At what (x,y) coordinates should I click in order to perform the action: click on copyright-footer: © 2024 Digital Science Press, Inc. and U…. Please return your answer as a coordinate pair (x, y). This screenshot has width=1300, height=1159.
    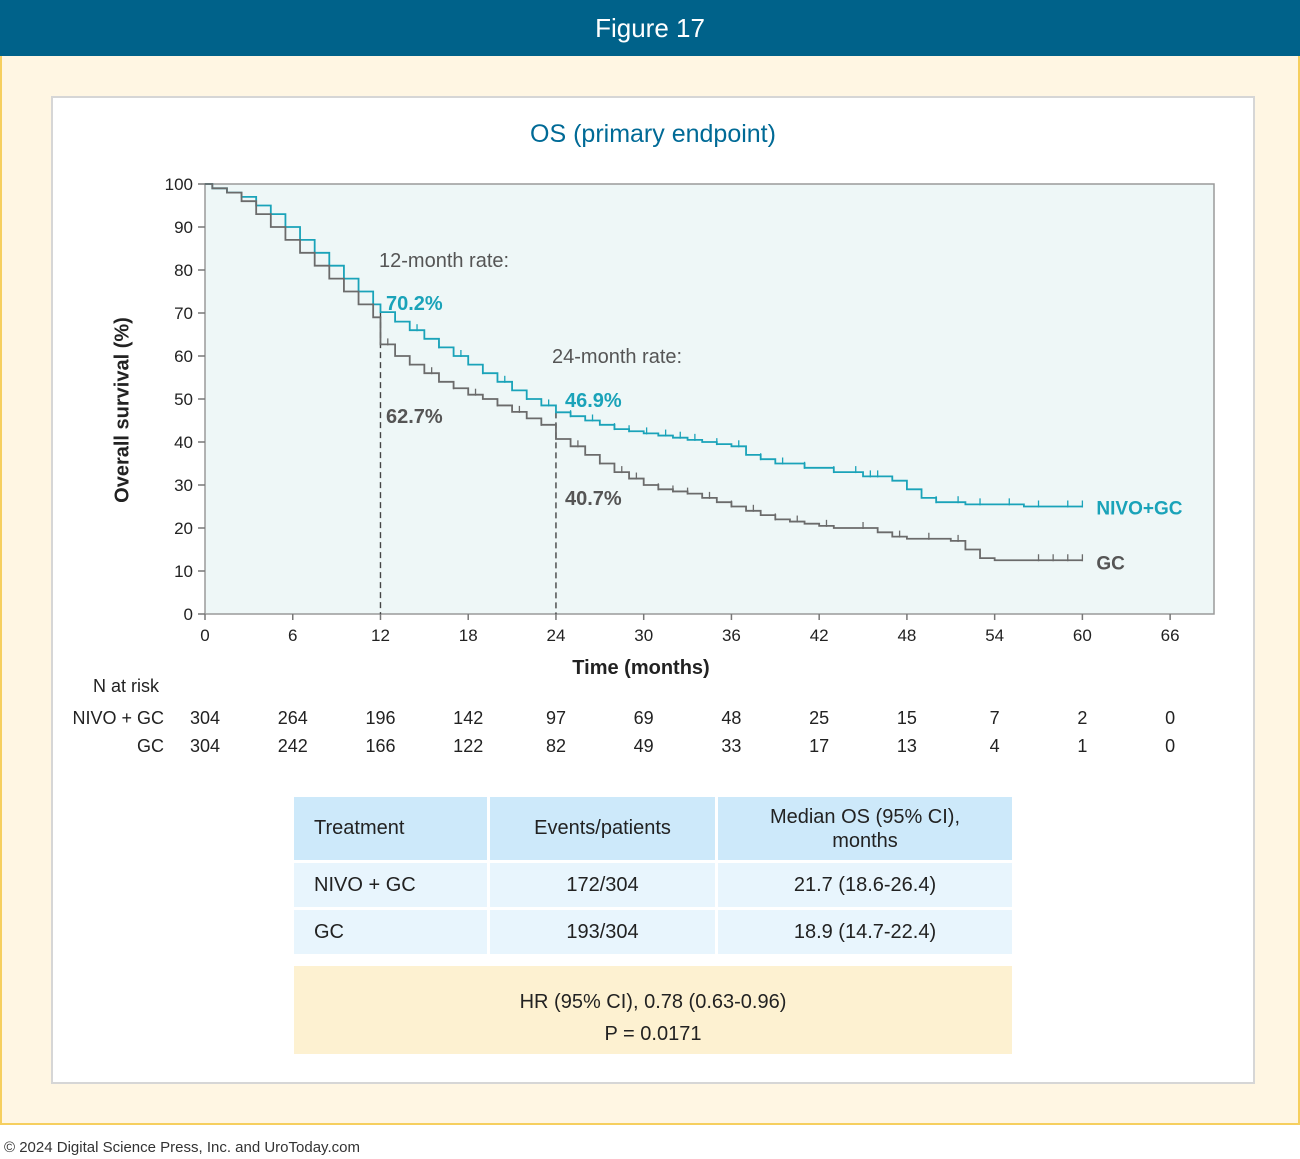
    Looking at the image, I should click on (182, 1147).